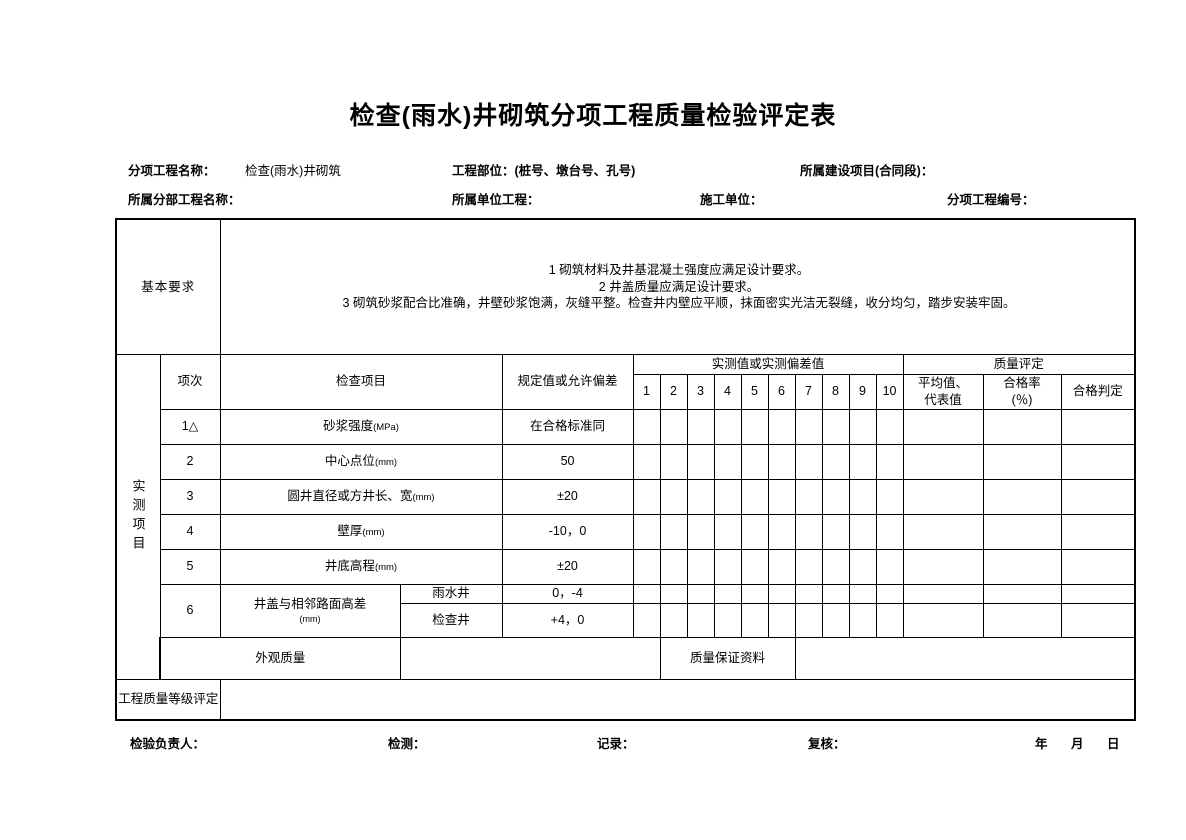 This screenshot has height=840, width=1186. I want to click on row-2-pass-judgement, so click(1098, 461).